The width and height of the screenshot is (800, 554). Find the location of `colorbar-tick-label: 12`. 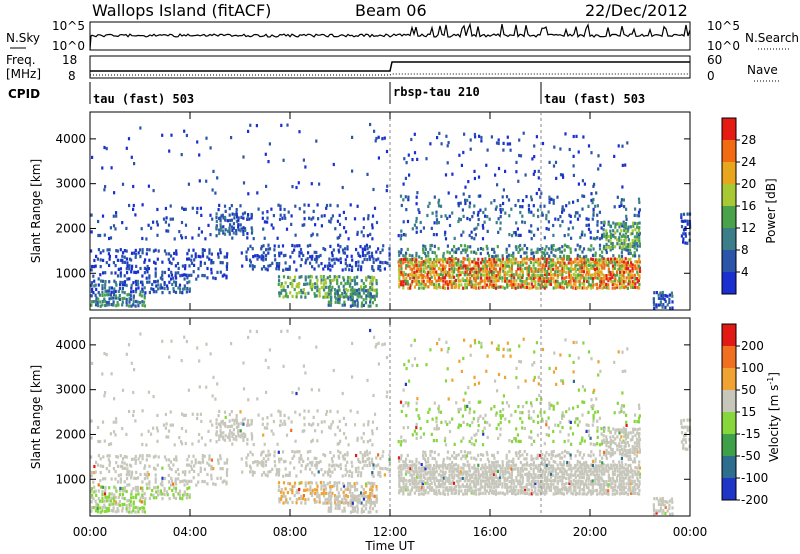

colorbar-tick-label: 12 is located at coordinates (748, 228).